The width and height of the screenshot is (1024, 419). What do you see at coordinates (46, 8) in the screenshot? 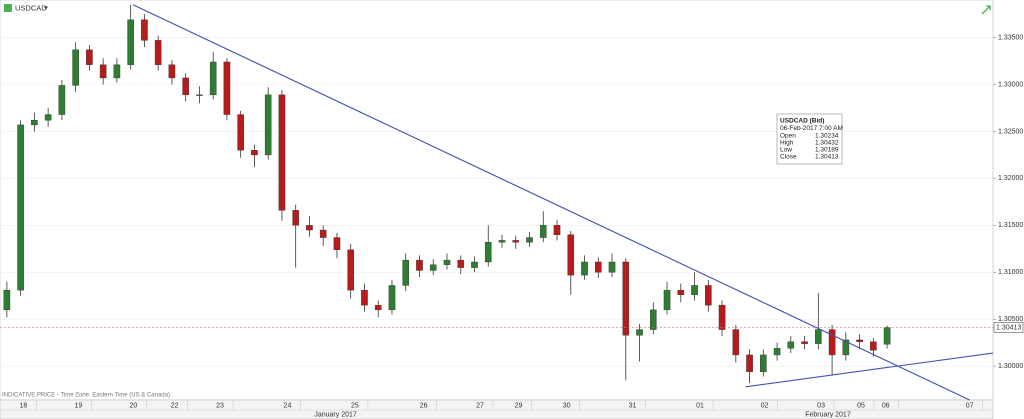
I see `symbol-dropdown` at bounding box center [46, 8].